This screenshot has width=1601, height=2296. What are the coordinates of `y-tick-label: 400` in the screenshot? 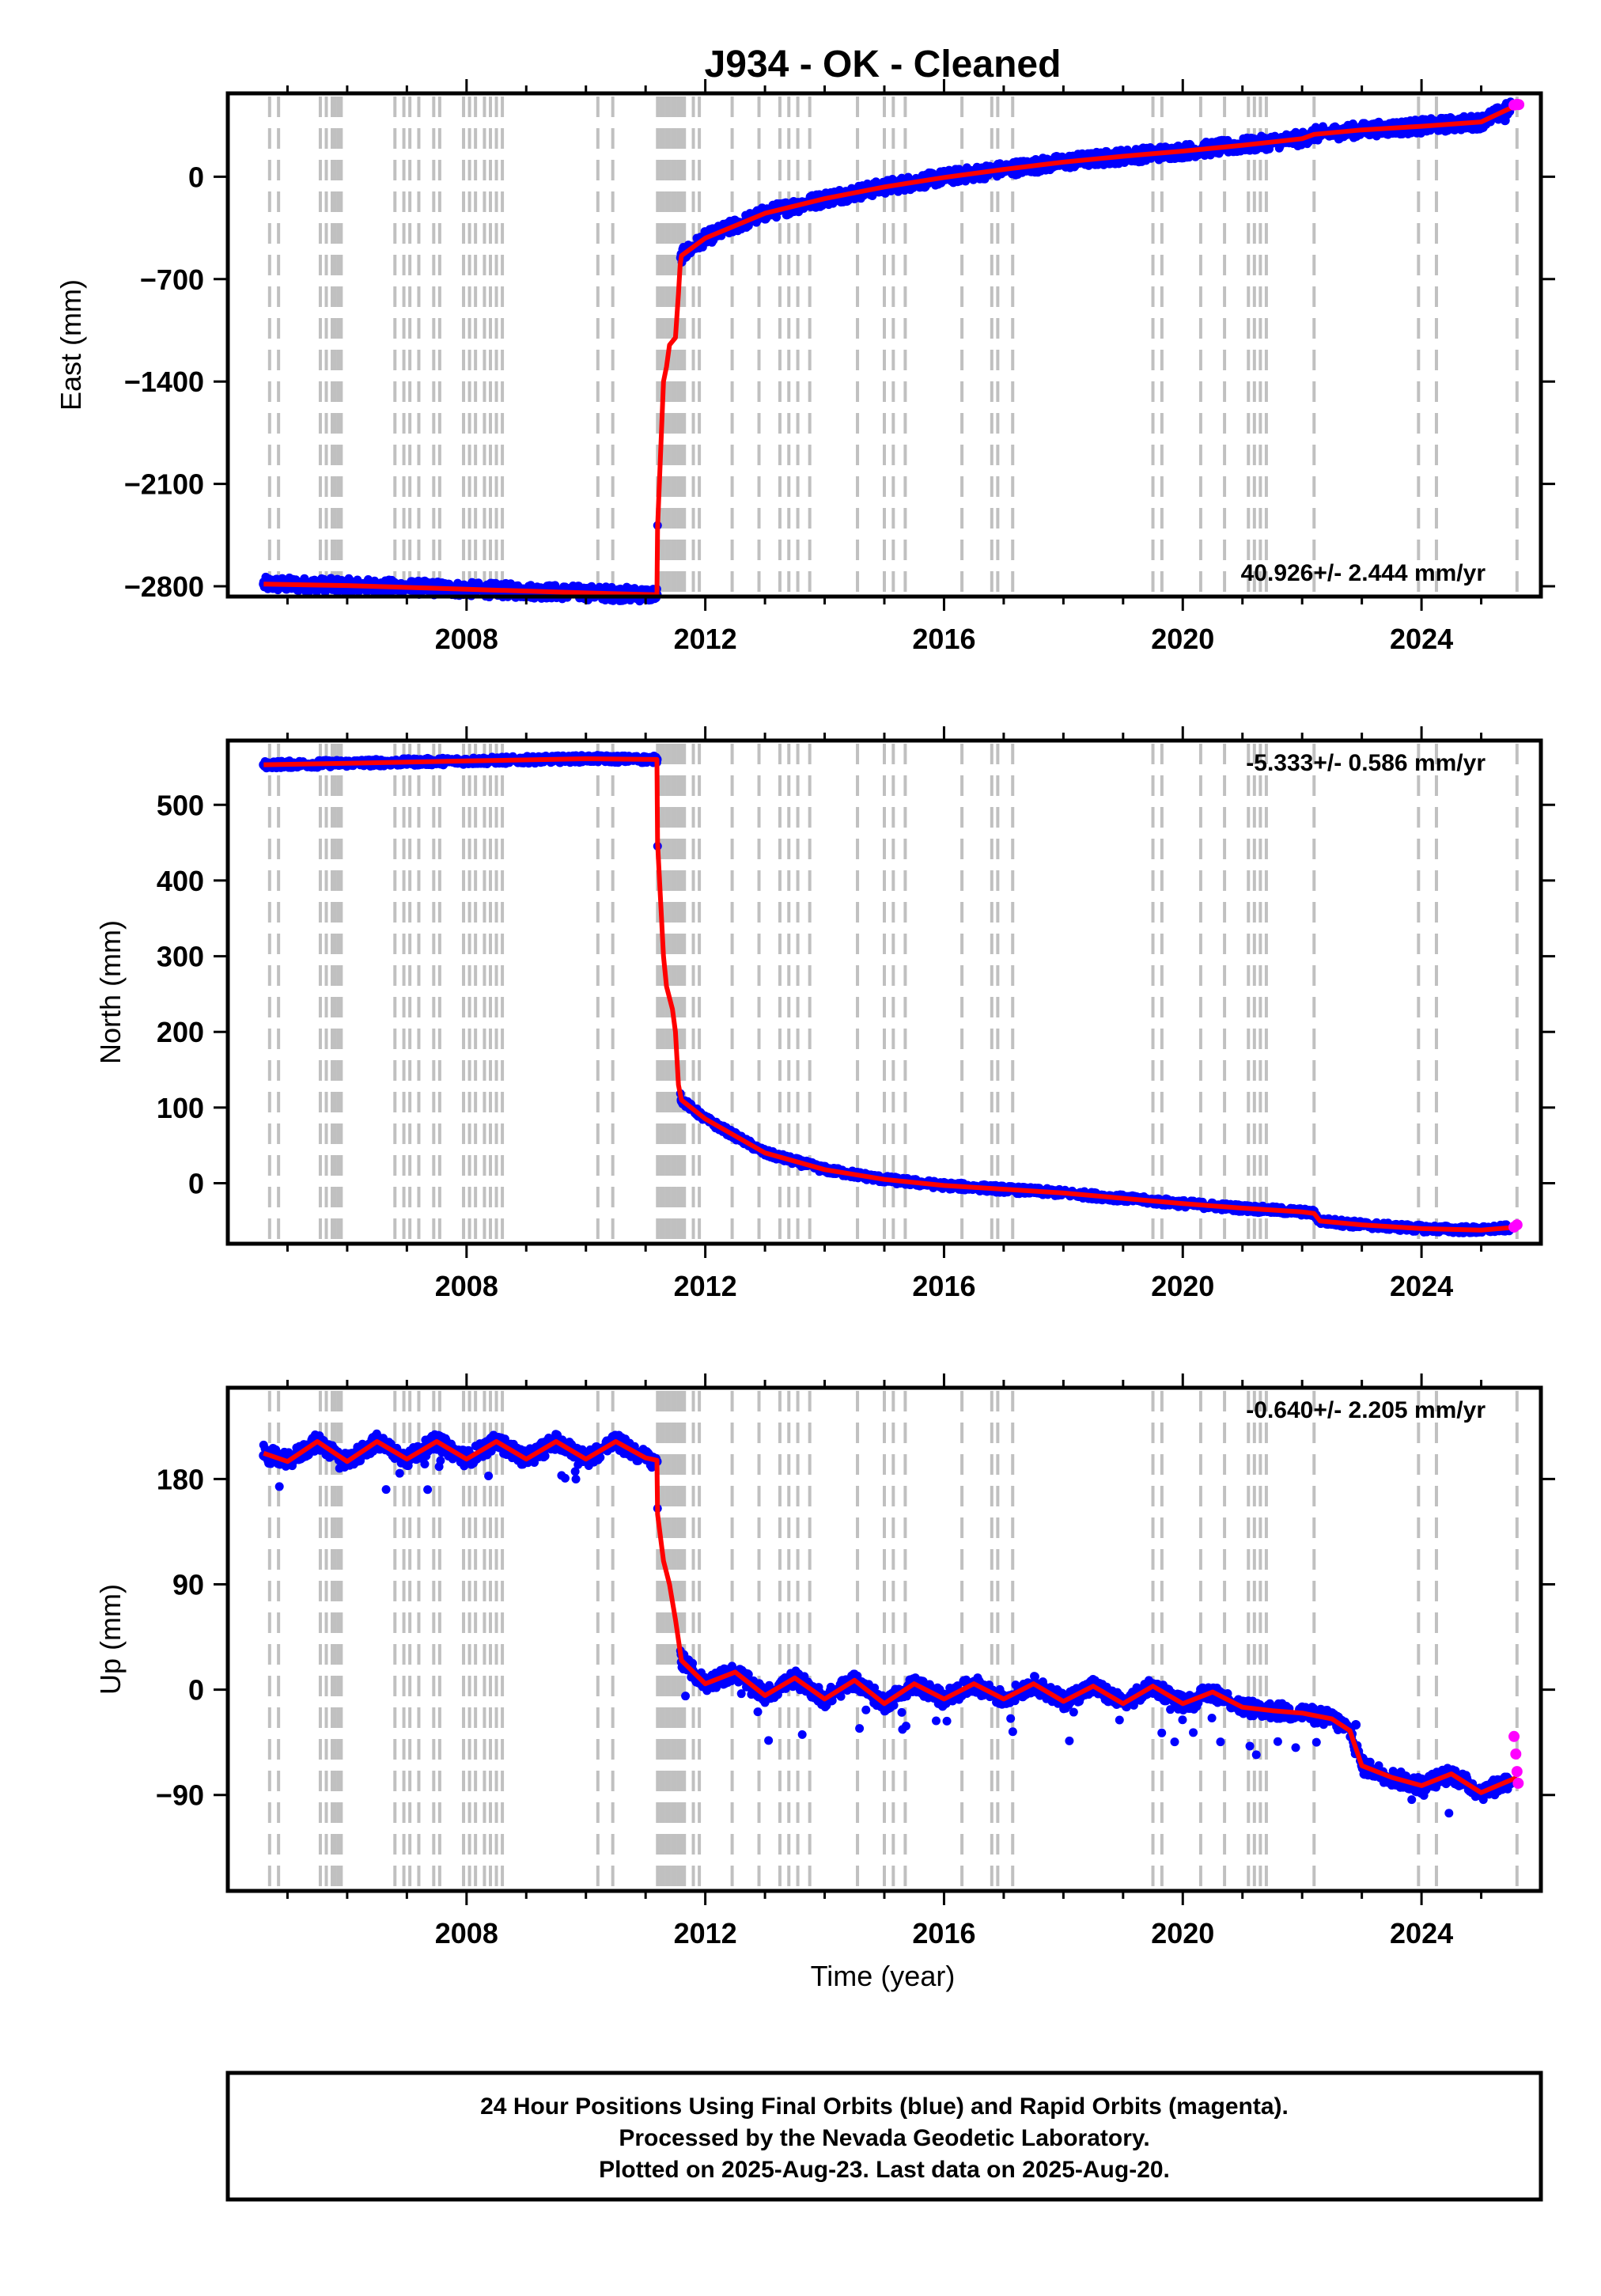 It's located at (181, 881).